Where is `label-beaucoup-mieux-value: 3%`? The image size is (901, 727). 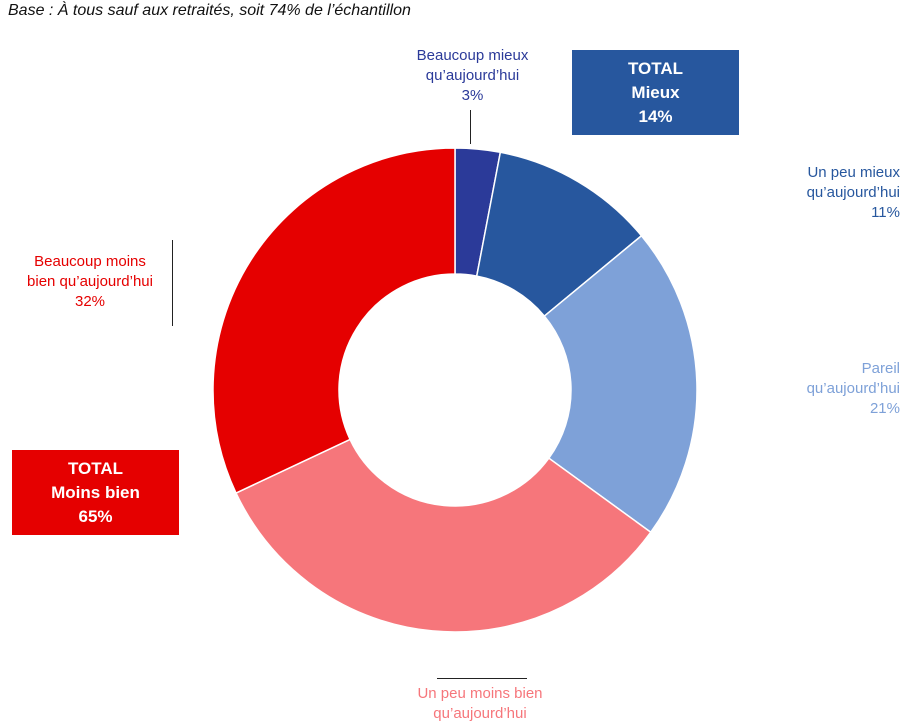
label-beaucoup-mieux-value: 3% is located at coordinates (472, 95).